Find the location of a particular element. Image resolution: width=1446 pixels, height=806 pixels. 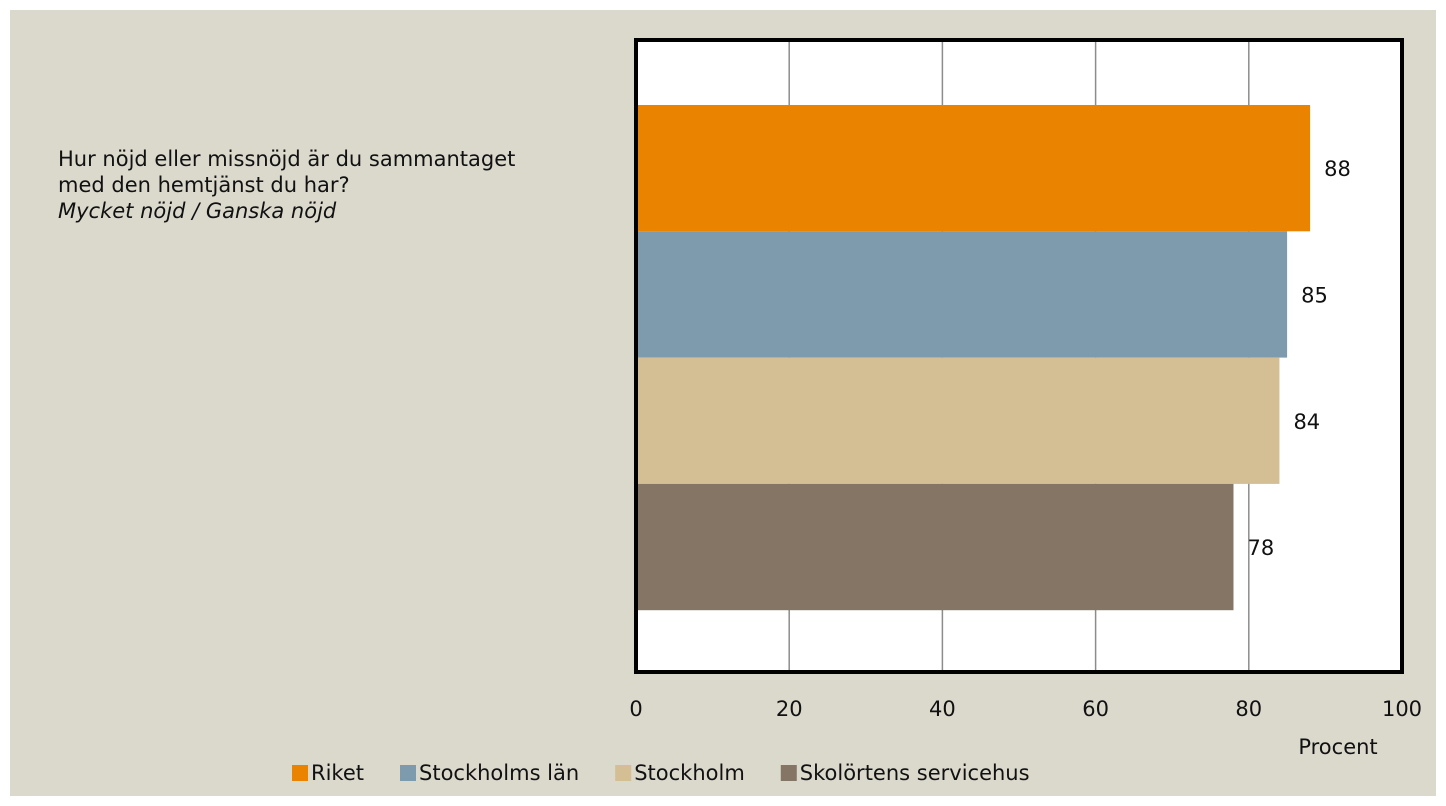

x-tick-label: 60 is located at coordinates (1095, 709).